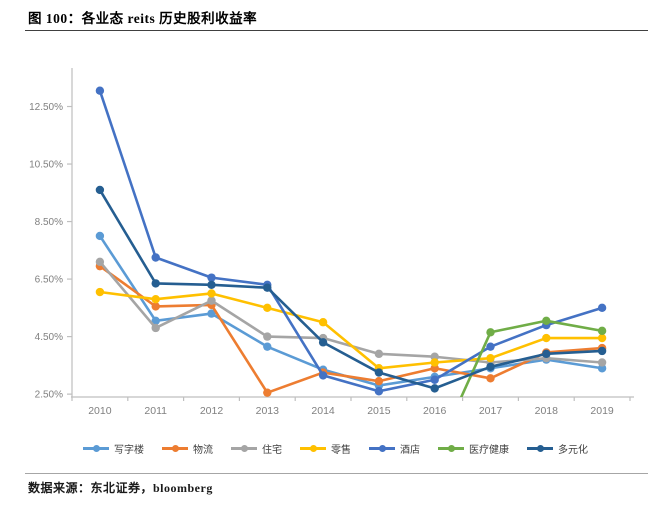 Image resolution: width=671 pixels, height=518 pixels. What do you see at coordinates (100, 292) in the screenshot?
I see `data-point-retail-2010` at bounding box center [100, 292].